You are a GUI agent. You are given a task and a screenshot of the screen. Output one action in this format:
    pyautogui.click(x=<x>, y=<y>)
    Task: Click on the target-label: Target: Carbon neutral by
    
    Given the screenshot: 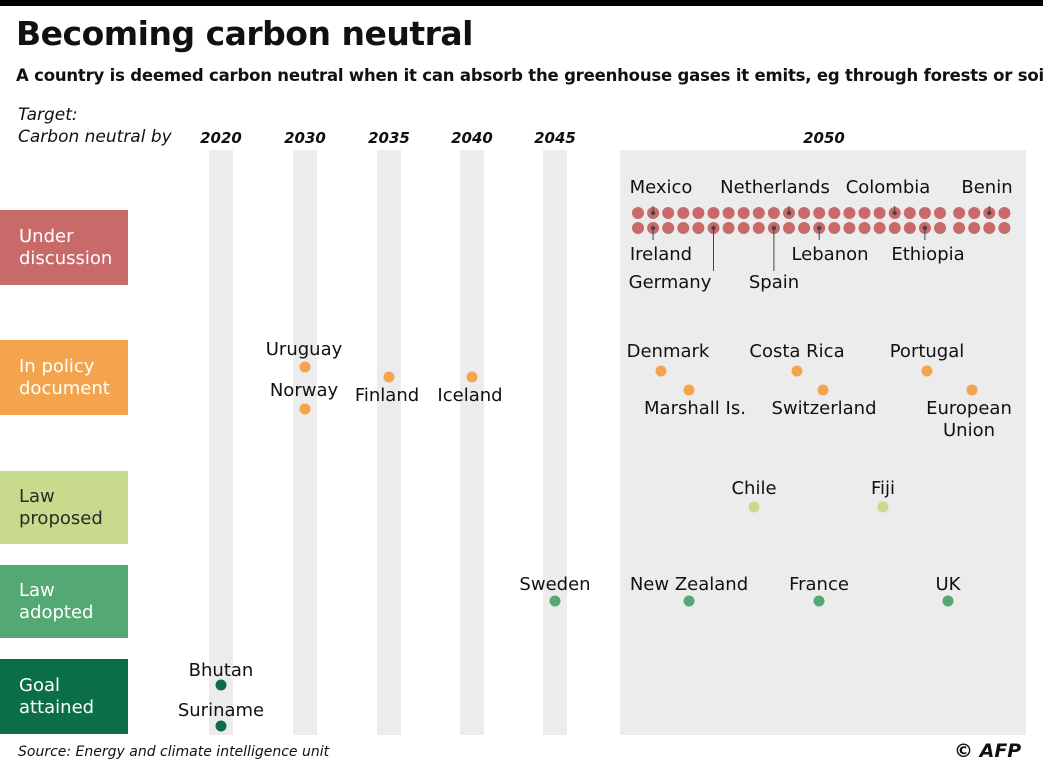 What is the action you would take?
    pyautogui.click(x=95, y=126)
    